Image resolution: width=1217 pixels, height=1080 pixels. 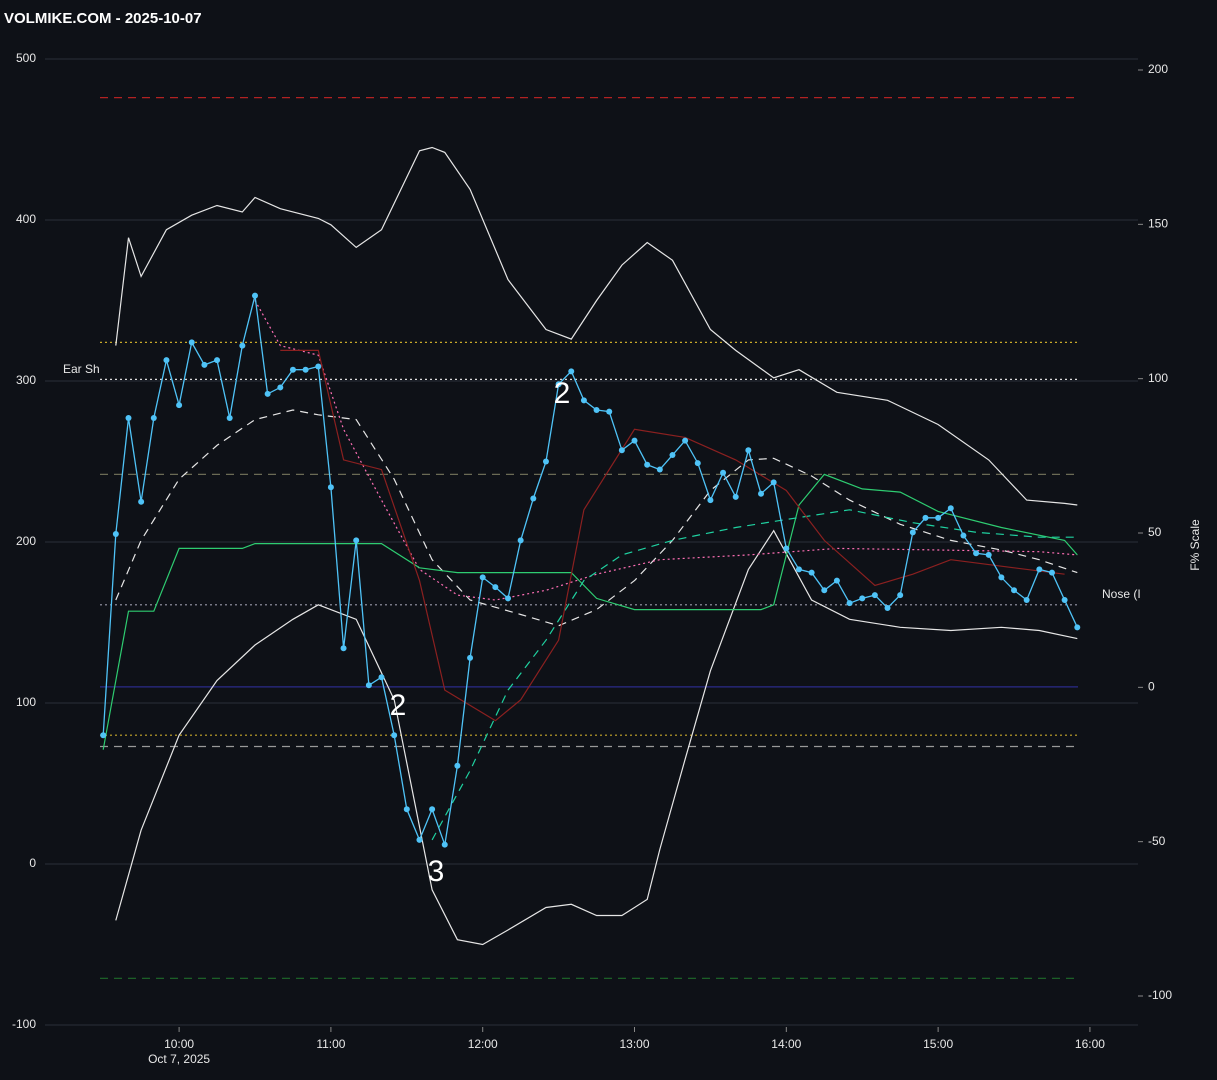 I want to click on x-tick-label: 16:00, so click(x=1090, y=1044).